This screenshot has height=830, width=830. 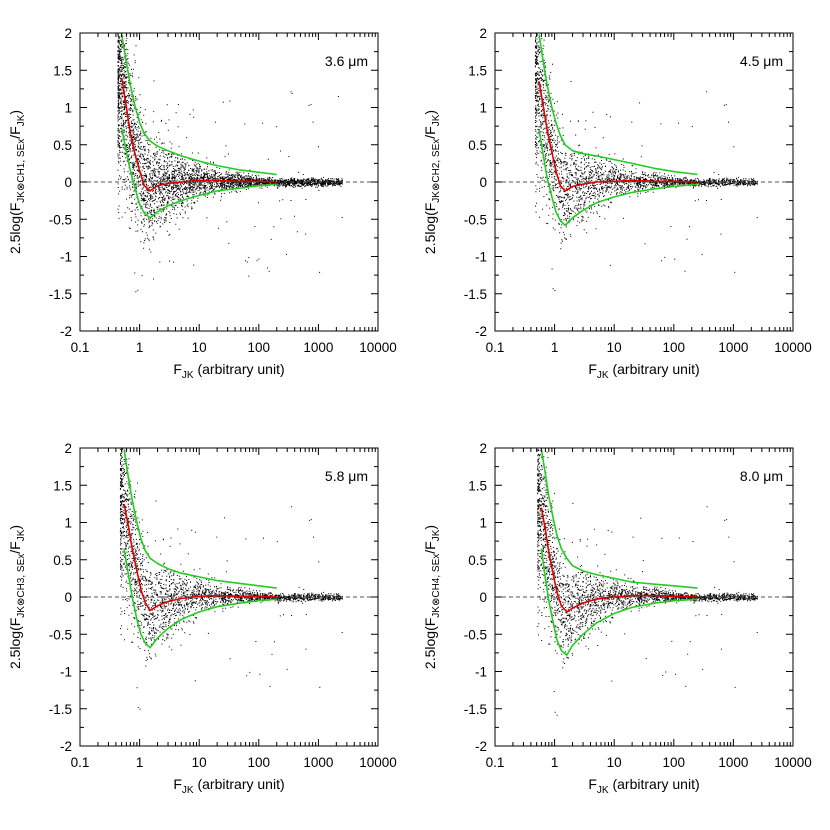 What do you see at coordinates (346, 61) in the screenshot?
I see `wavelength-annotation: 3.6 μm` at bounding box center [346, 61].